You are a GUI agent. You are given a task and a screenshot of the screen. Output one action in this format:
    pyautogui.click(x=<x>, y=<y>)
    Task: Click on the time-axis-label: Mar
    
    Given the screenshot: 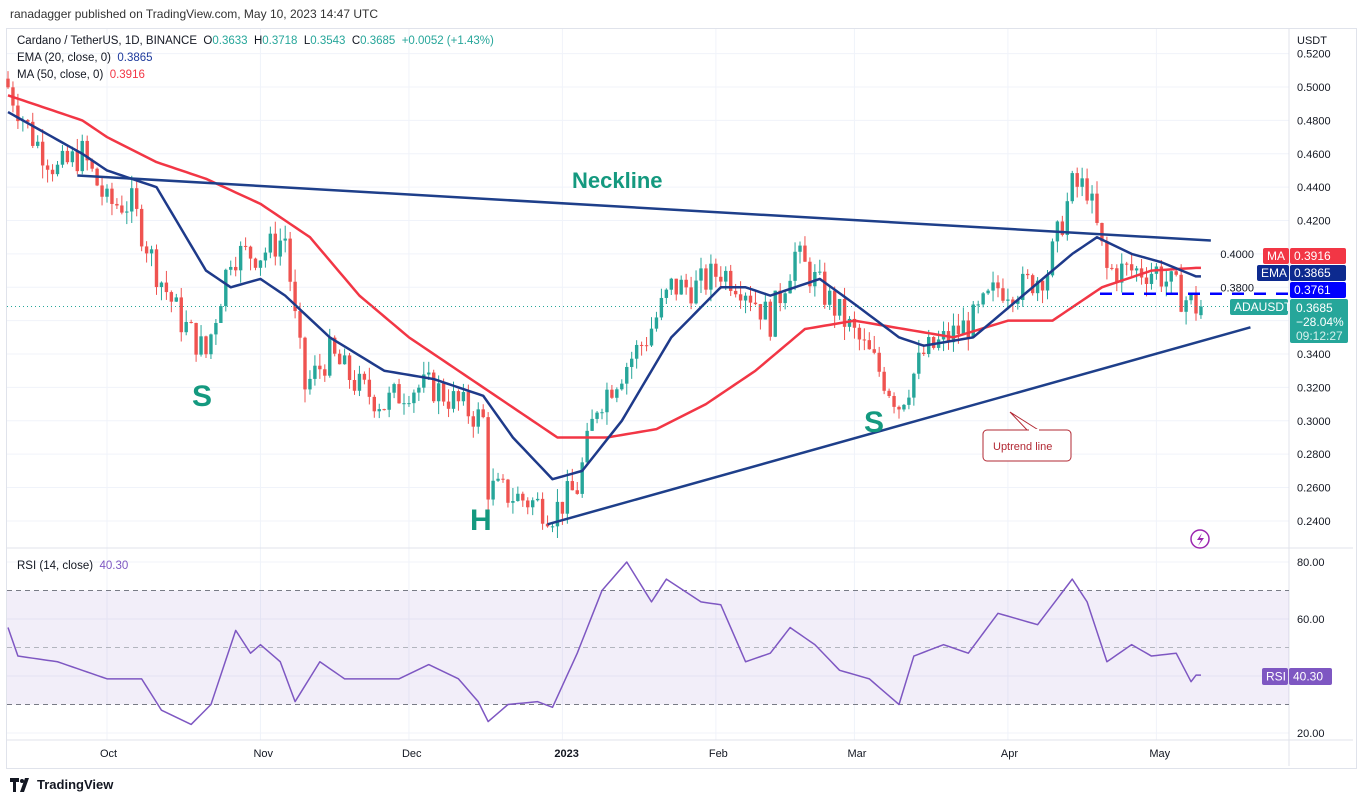 What is the action you would take?
    pyautogui.click(x=856, y=754)
    